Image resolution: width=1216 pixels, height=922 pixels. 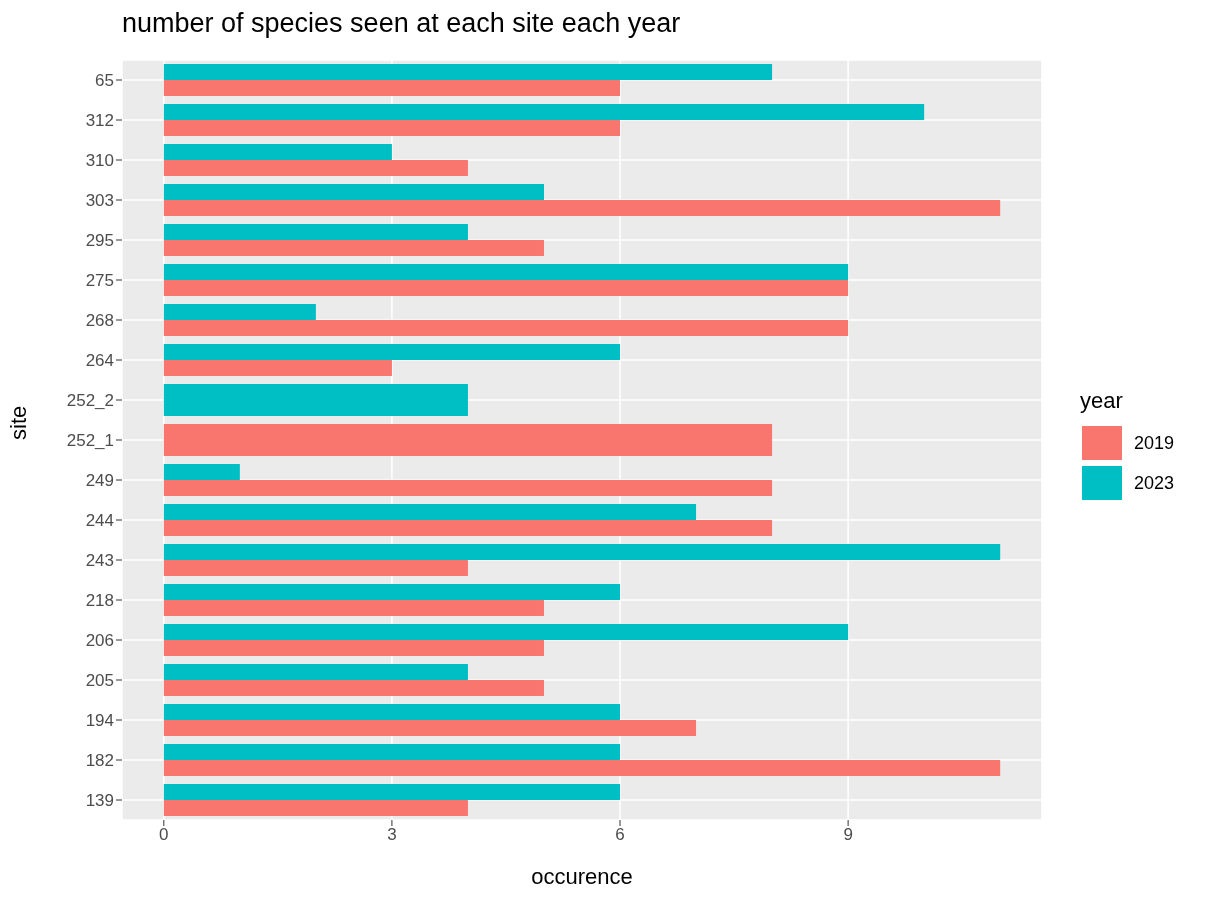 I want to click on y-axis-title: site, so click(x=18, y=422).